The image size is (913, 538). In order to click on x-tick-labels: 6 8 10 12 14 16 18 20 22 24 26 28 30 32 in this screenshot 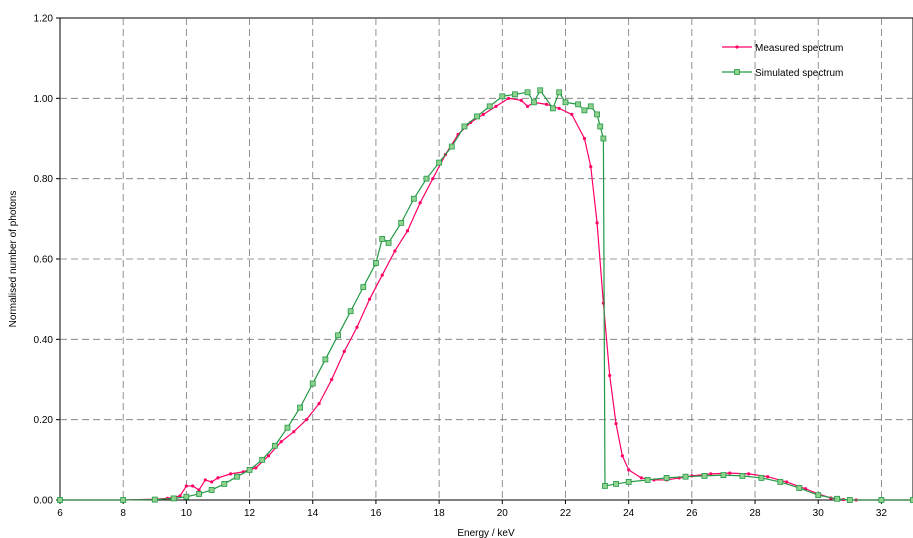, I will do `click(472, 509)`.